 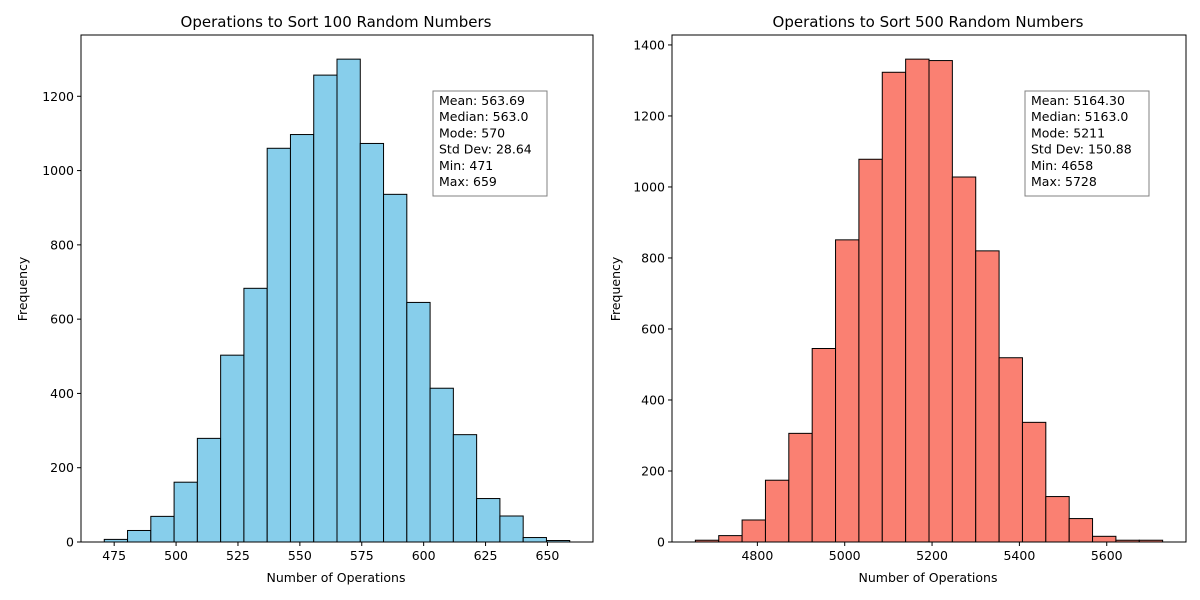 I want to click on chart-title: Operations to Sort 500 Random Numbers, so click(x=928, y=22).